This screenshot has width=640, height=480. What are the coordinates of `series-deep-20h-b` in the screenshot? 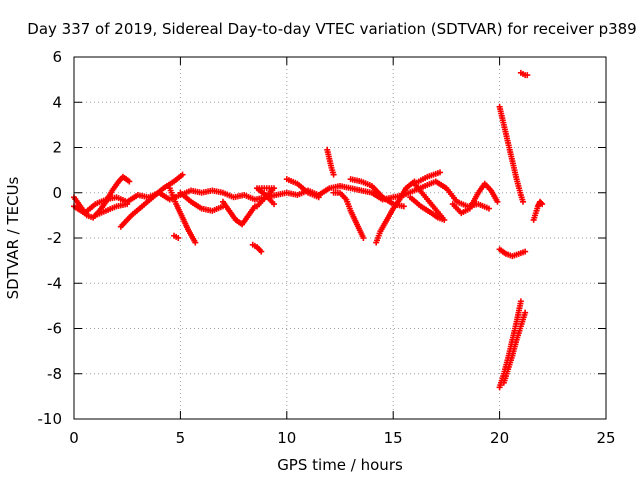 It's located at (514, 347).